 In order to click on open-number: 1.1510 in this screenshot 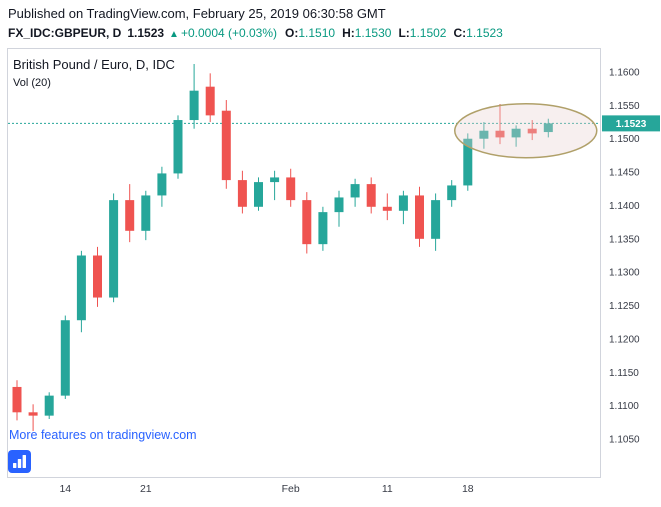, I will do `click(317, 33)`.